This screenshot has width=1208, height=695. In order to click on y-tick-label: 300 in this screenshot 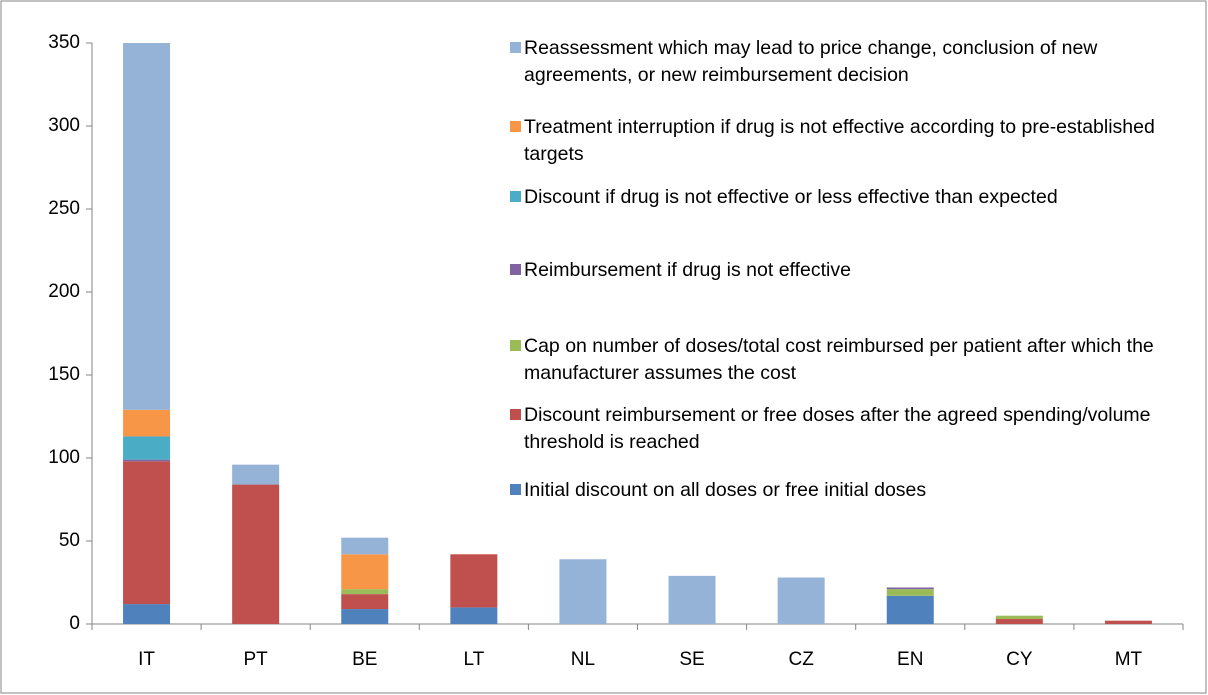, I will do `click(64, 125)`.